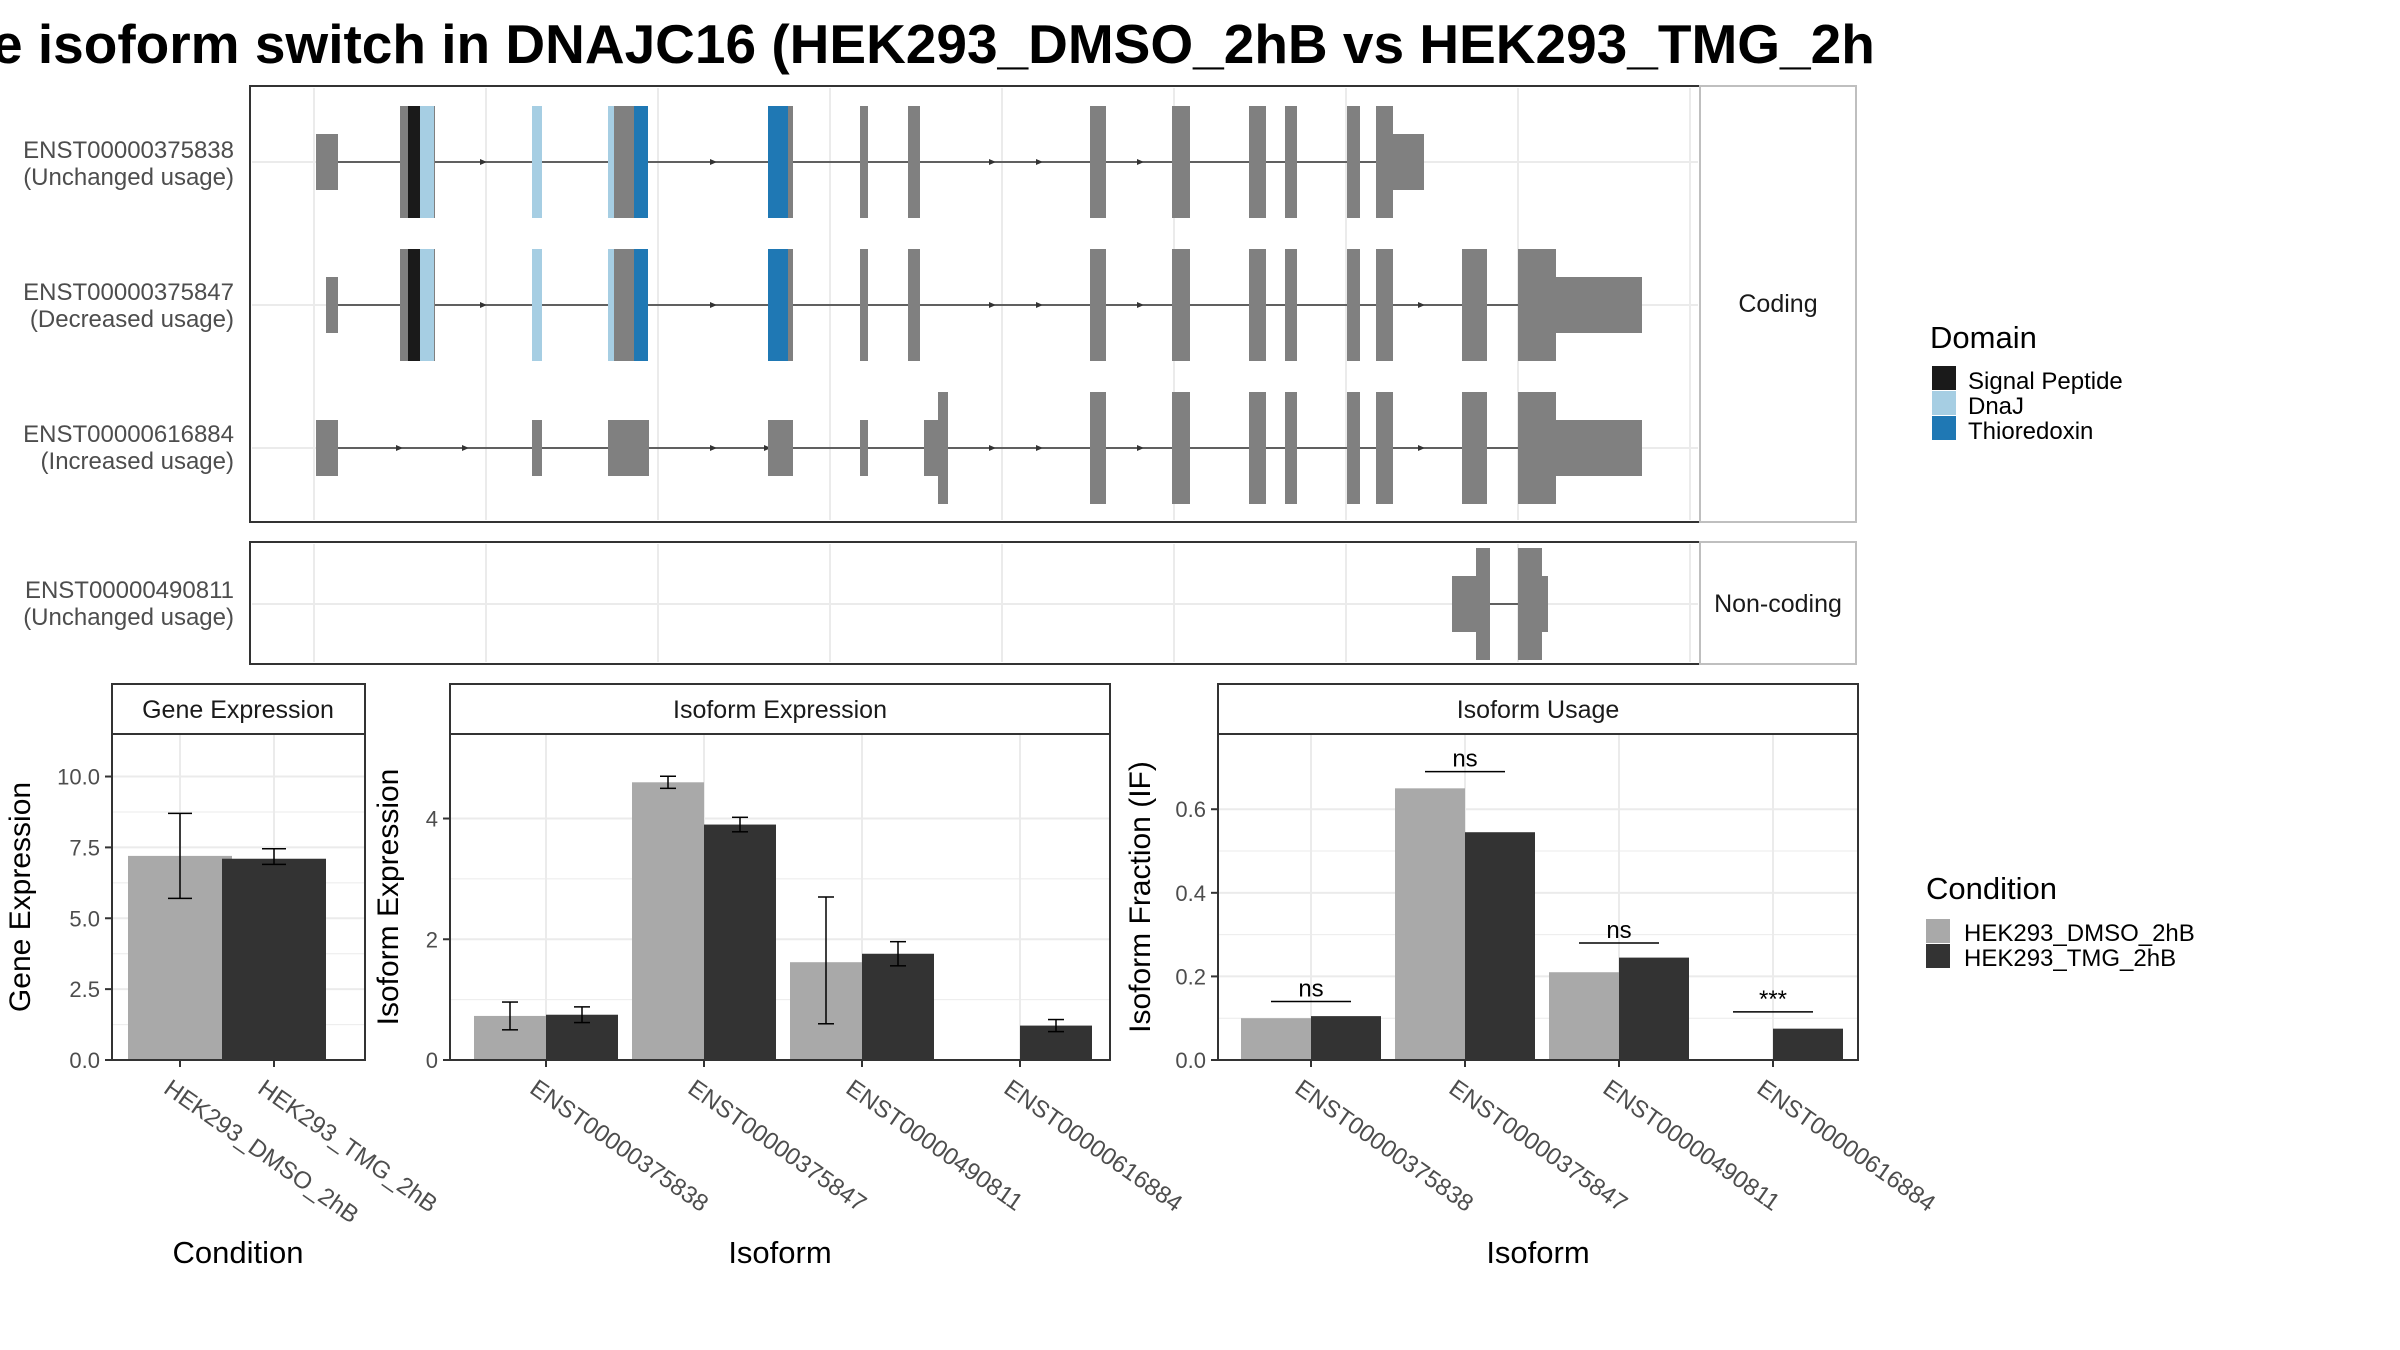  What do you see at coordinates (1464, 759) in the screenshot?
I see `significance-label: ns` at bounding box center [1464, 759].